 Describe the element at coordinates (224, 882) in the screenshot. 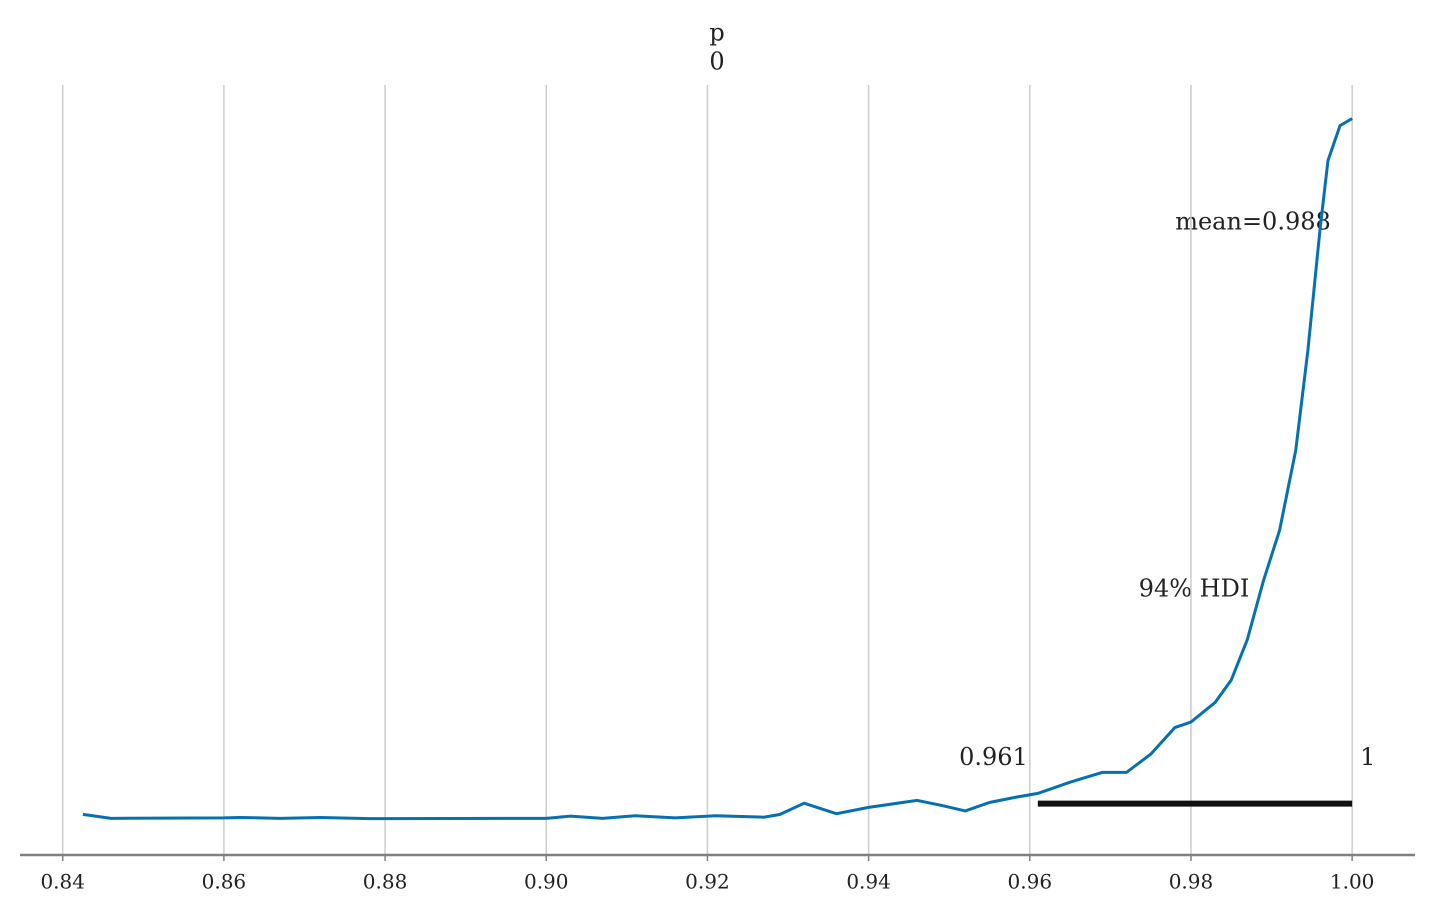

I see `x-tick-label: 0.86` at that location.